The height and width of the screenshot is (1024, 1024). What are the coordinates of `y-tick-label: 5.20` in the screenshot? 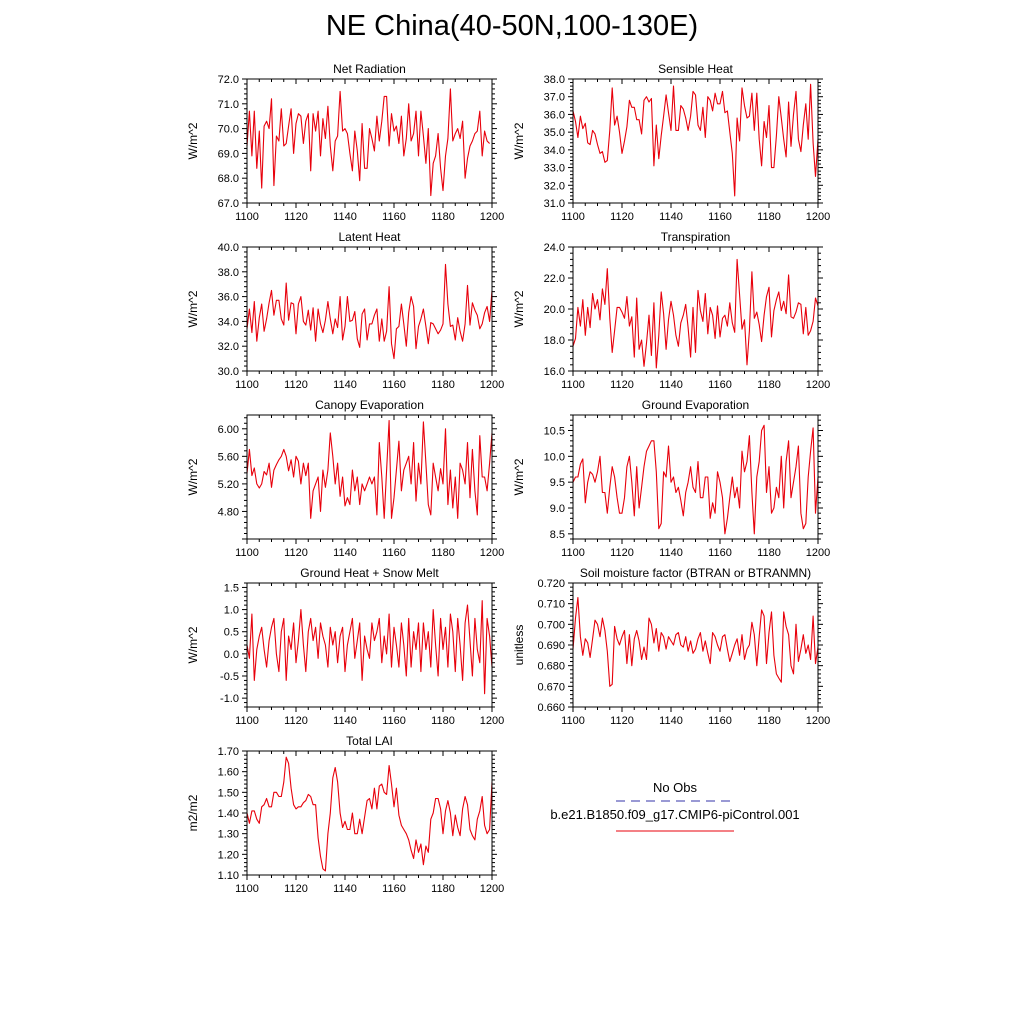 It's located at (228, 485).